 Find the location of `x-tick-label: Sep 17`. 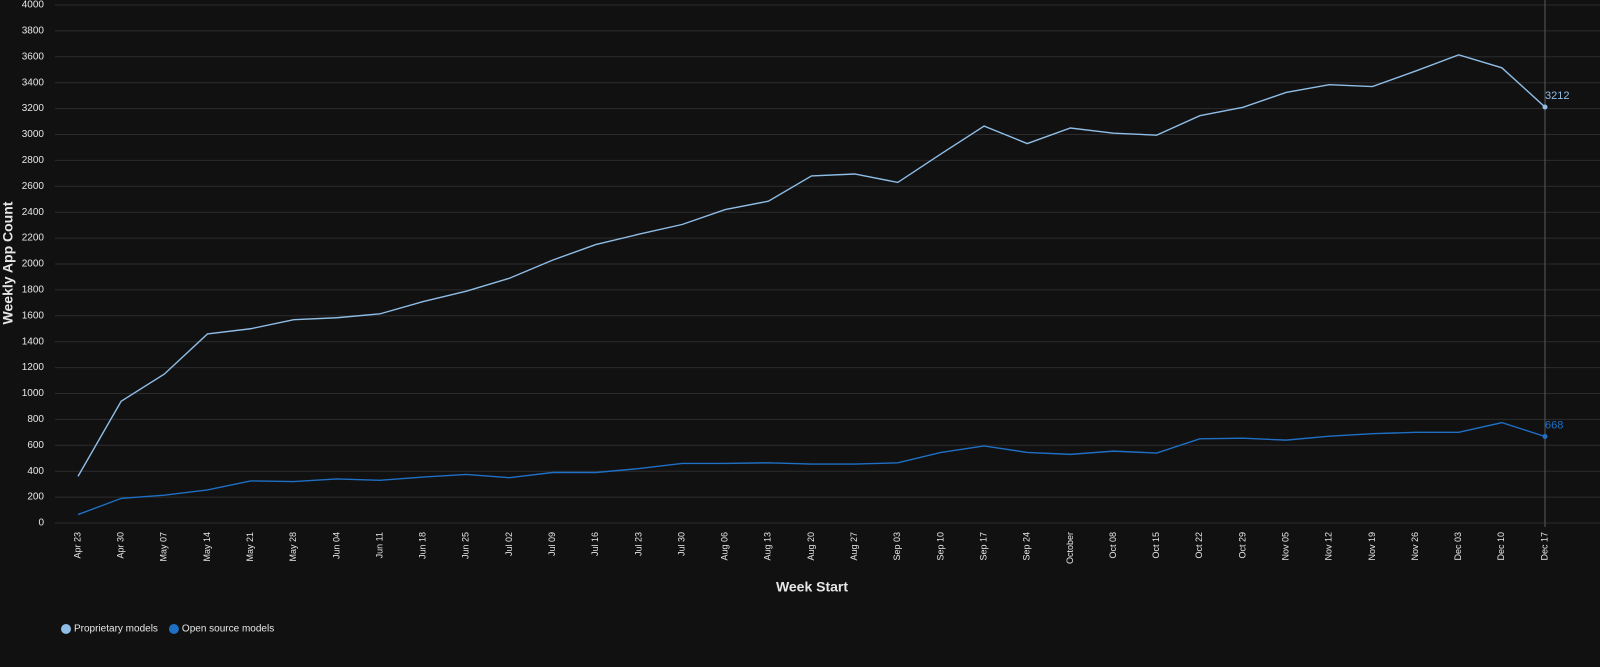

x-tick-label: Sep 17 is located at coordinates (983, 546).